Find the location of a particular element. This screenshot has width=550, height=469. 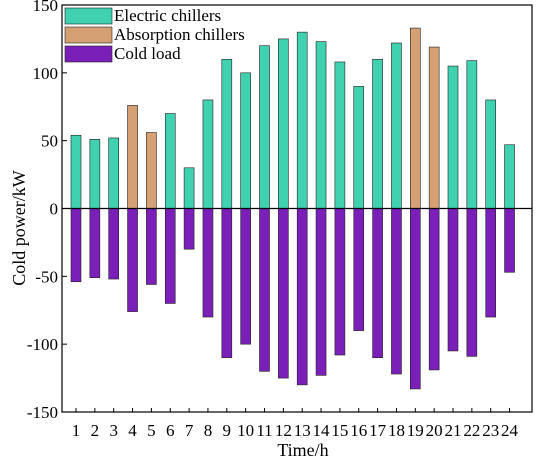

x-tick-label: 2 is located at coordinates (95, 430).